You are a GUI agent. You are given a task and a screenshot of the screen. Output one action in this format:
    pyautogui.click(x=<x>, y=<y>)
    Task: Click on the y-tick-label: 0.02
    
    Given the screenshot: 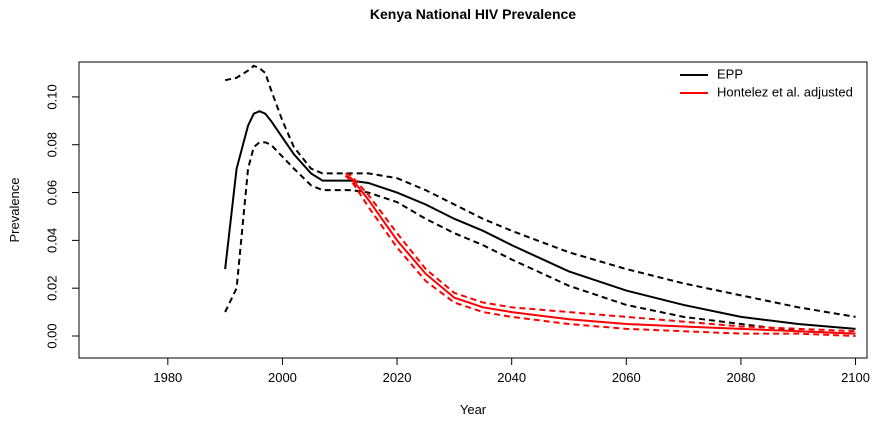 What is the action you would take?
    pyautogui.click(x=51, y=288)
    